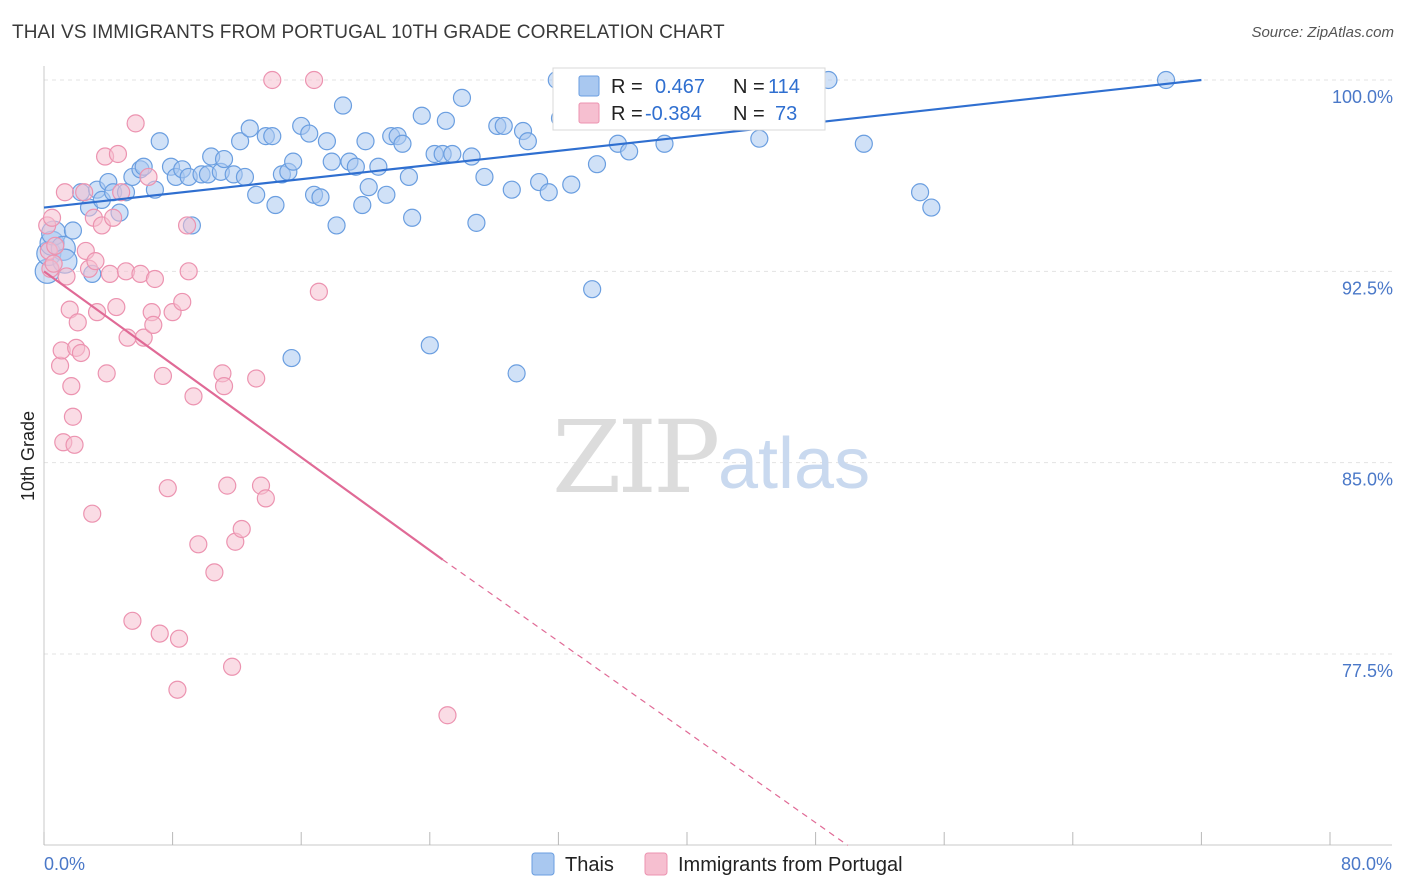 The width and height of the screenshot is (1406, 892). I want to click on y-tick-label-1: 92.5%, so click(1367, 288).